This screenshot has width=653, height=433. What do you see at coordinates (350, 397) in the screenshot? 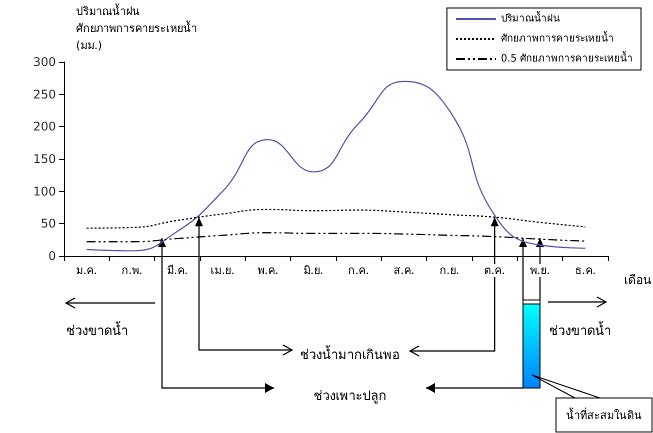
I see `text: ช่วงเพาะปลูก` at bounding box center [350, 397].